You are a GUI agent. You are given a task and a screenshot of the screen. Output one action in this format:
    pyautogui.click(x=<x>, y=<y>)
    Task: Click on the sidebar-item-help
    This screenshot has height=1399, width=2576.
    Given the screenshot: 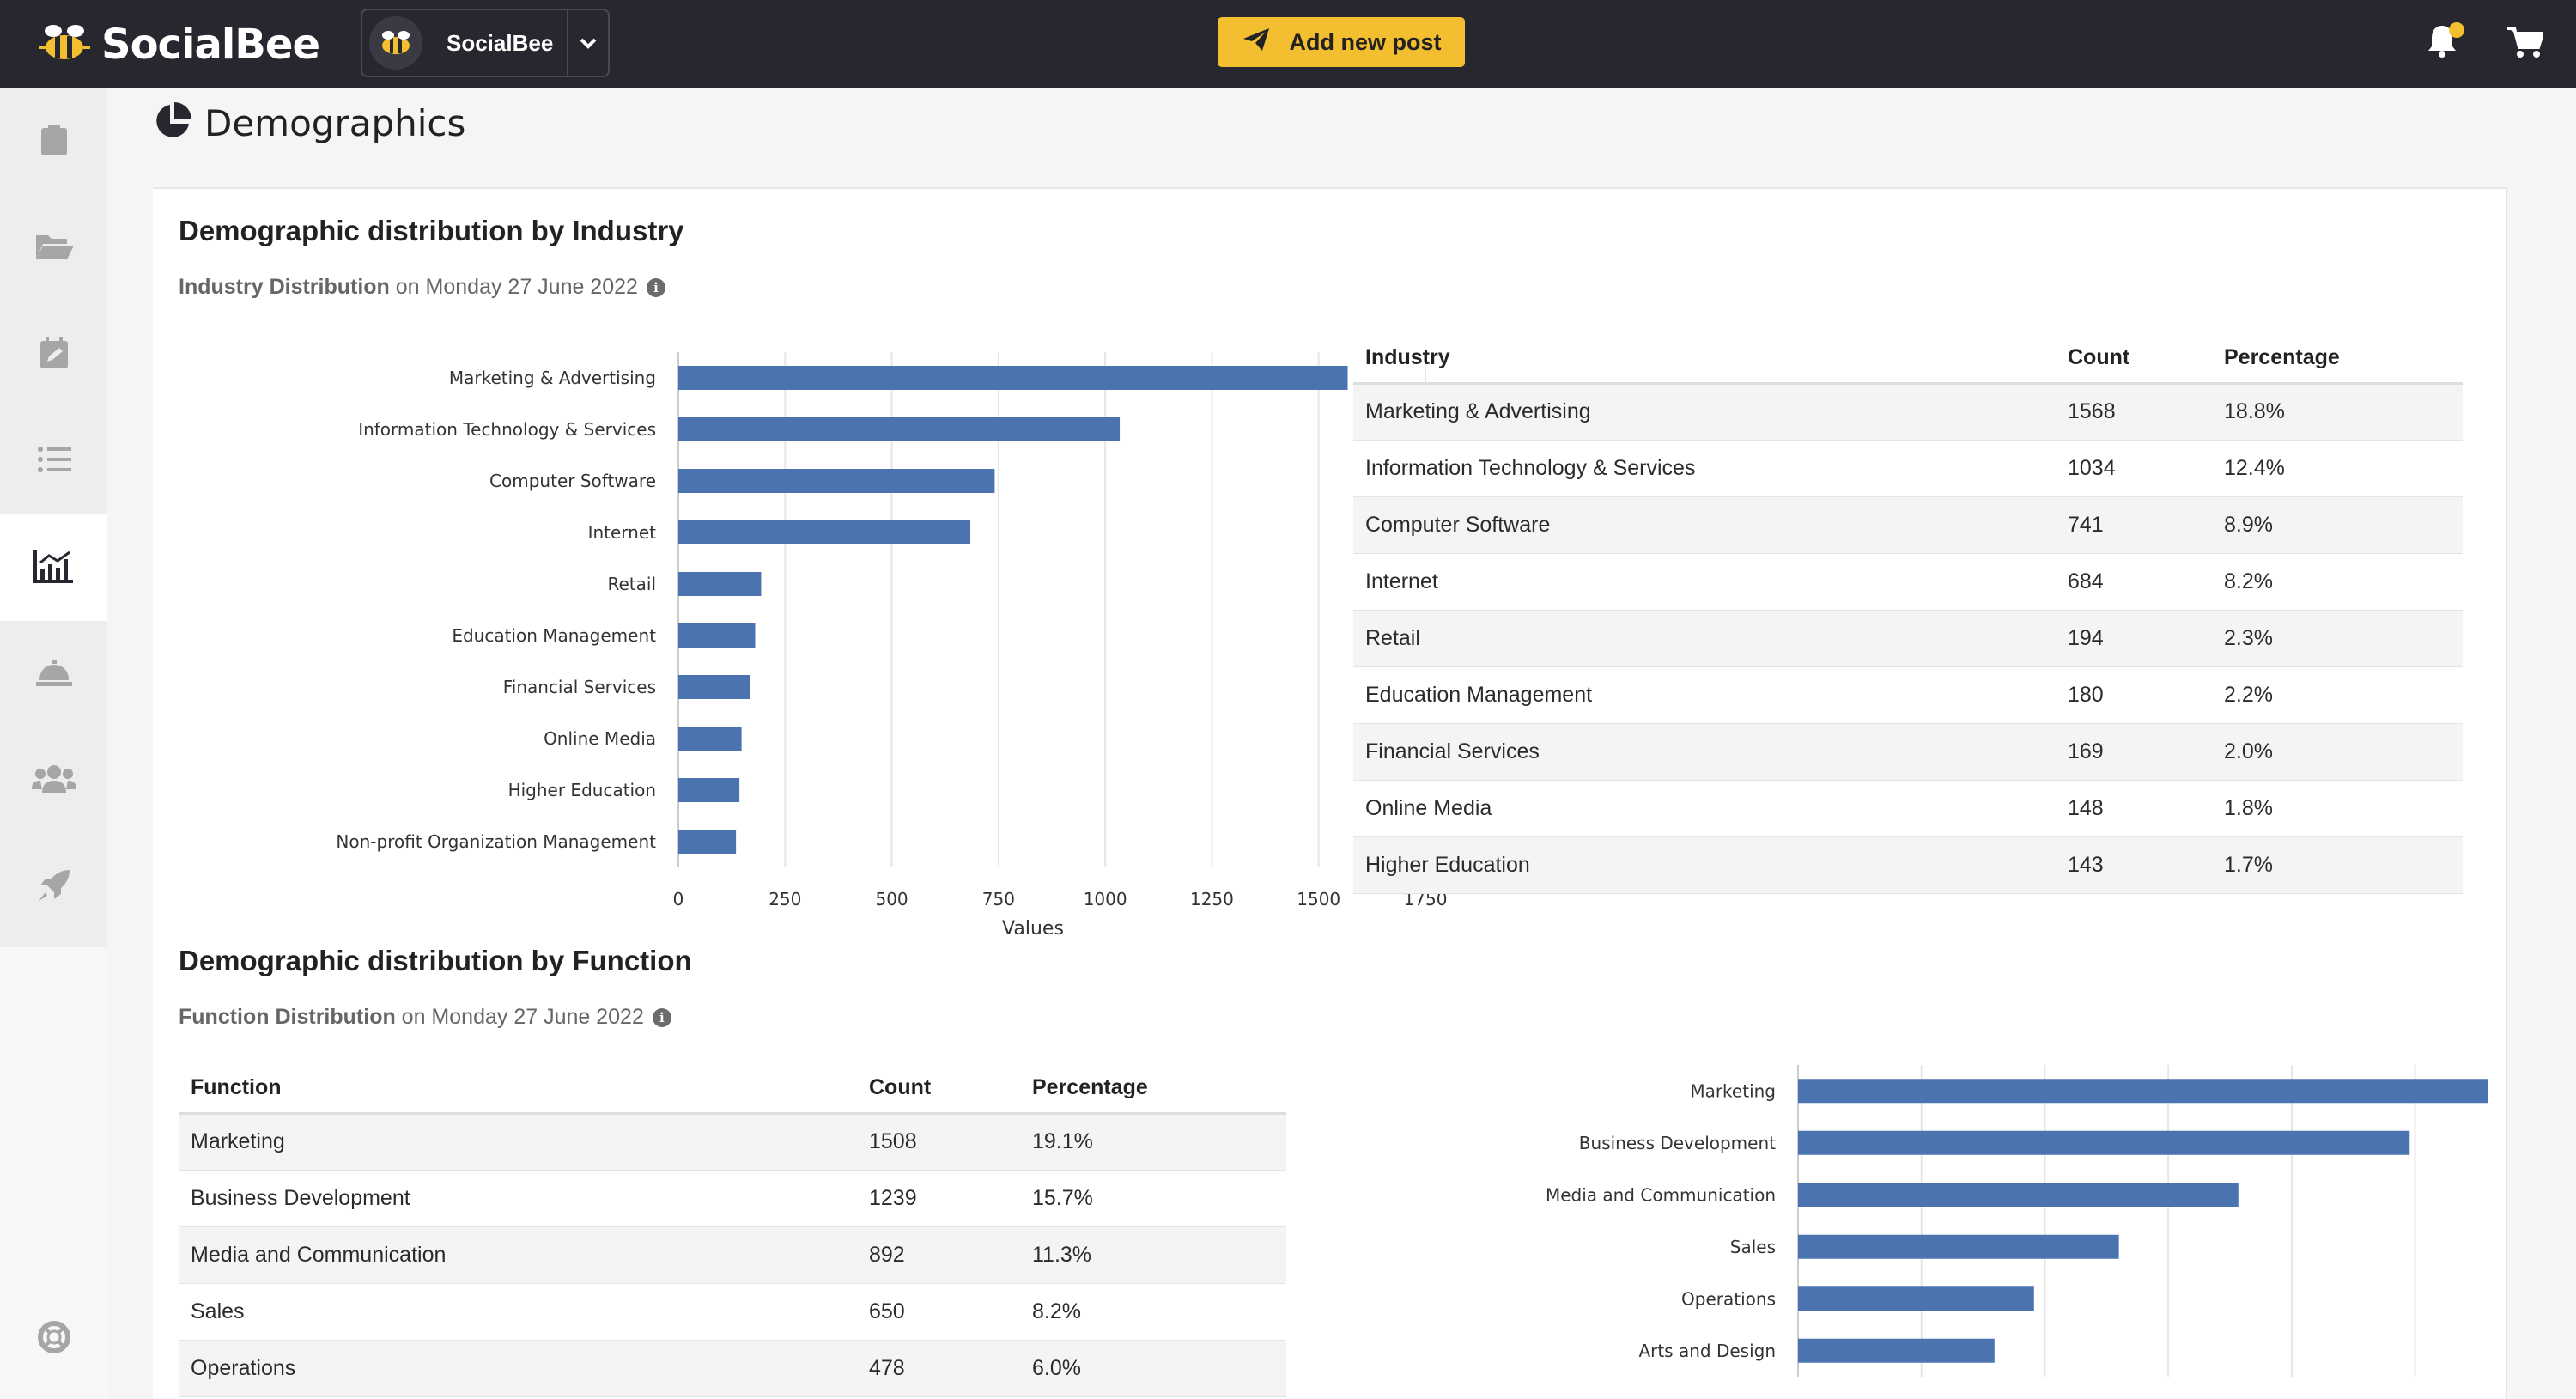 What is the action you would take?
    pyautogui.click(x=53, y=1339)
    